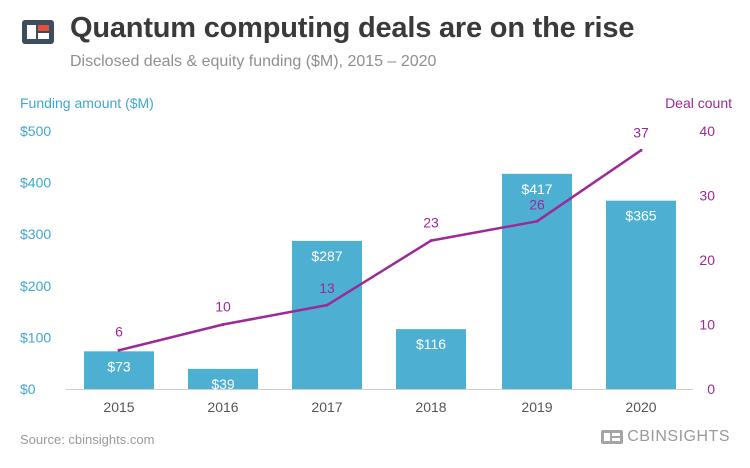 The image size is (750, 468). I want to click on right-axis-tick: 10, so click(707, 325).